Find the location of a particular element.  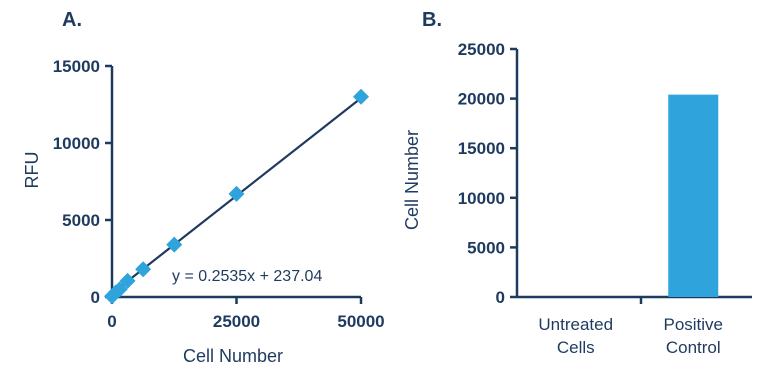

category-label: Control is located at coordinates (693, 347).